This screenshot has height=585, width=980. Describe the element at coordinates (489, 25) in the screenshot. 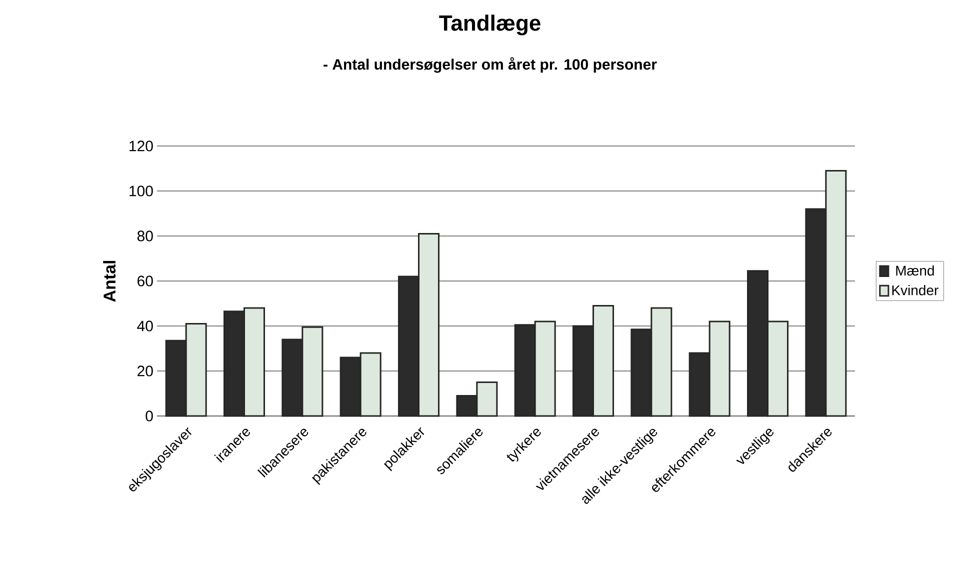

I see `chart-title: Tandlæge` at that location.